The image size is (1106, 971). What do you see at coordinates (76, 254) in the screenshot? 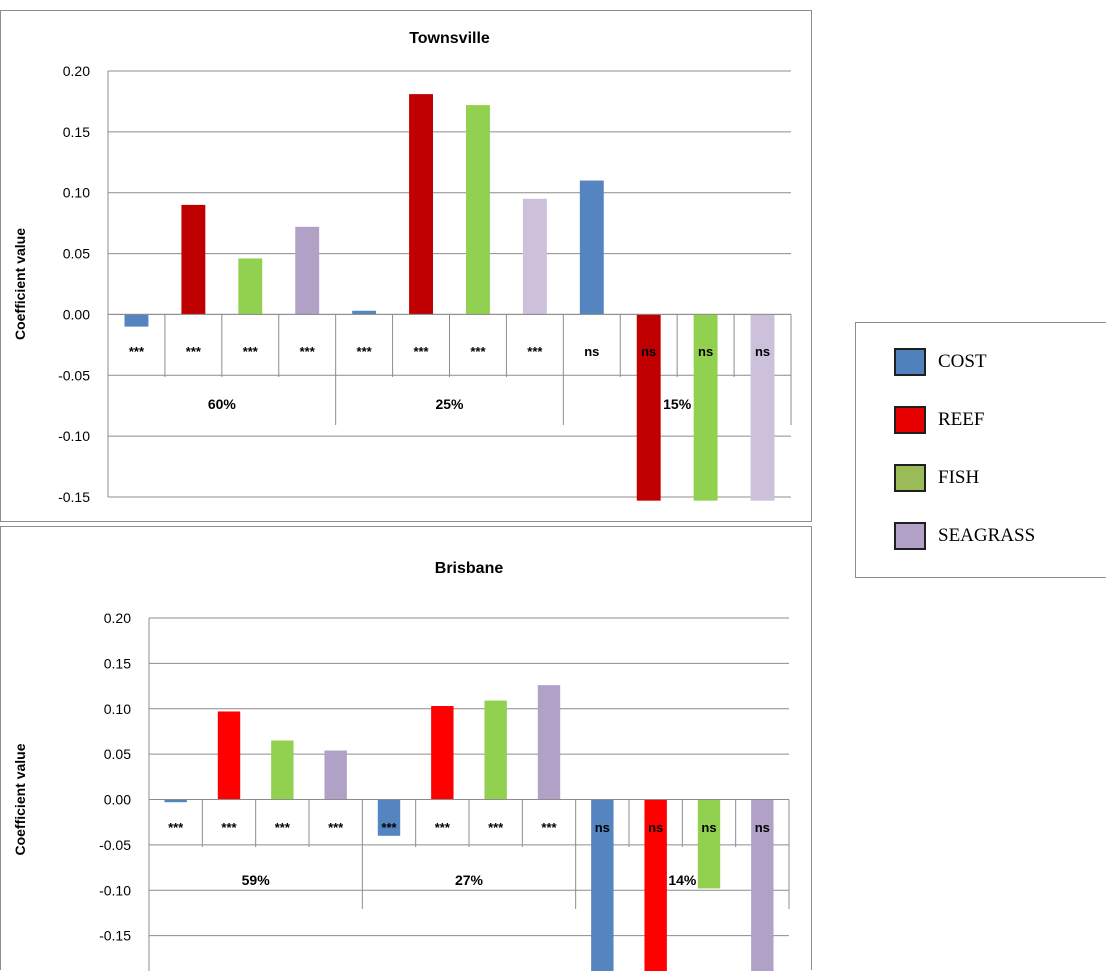
I see `townsville-y-tick-label: 0.05` at bounding box center [76, 254].